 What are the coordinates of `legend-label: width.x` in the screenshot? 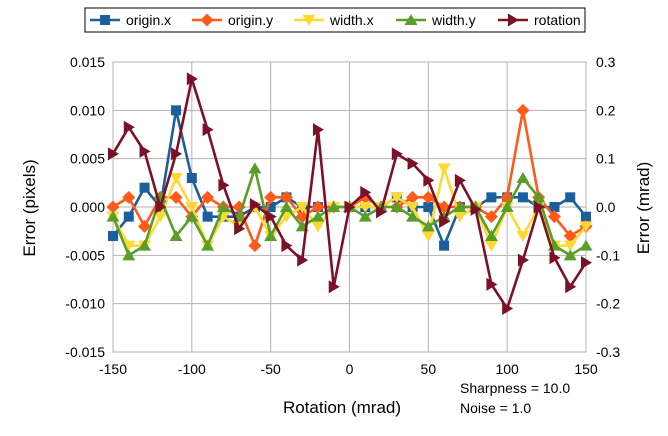 It's located at (351, 20).